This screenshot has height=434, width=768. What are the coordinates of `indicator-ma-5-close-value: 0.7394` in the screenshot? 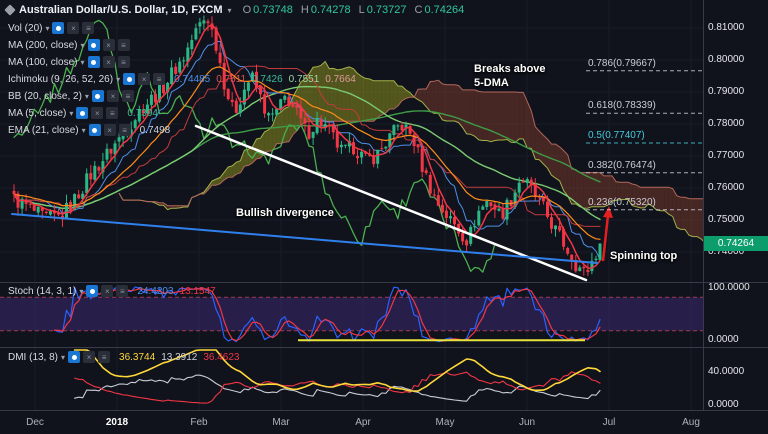 It's located at (142, 113).